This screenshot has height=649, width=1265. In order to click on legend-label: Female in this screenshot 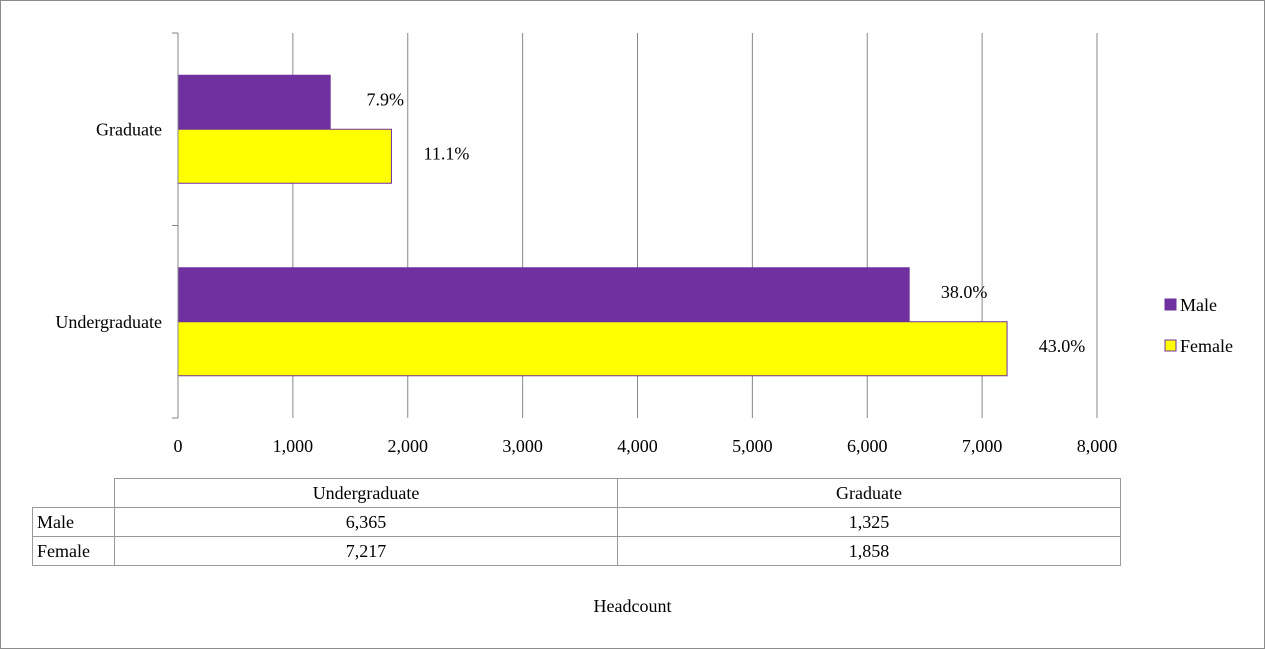, I will do `click(1206, 346)`.